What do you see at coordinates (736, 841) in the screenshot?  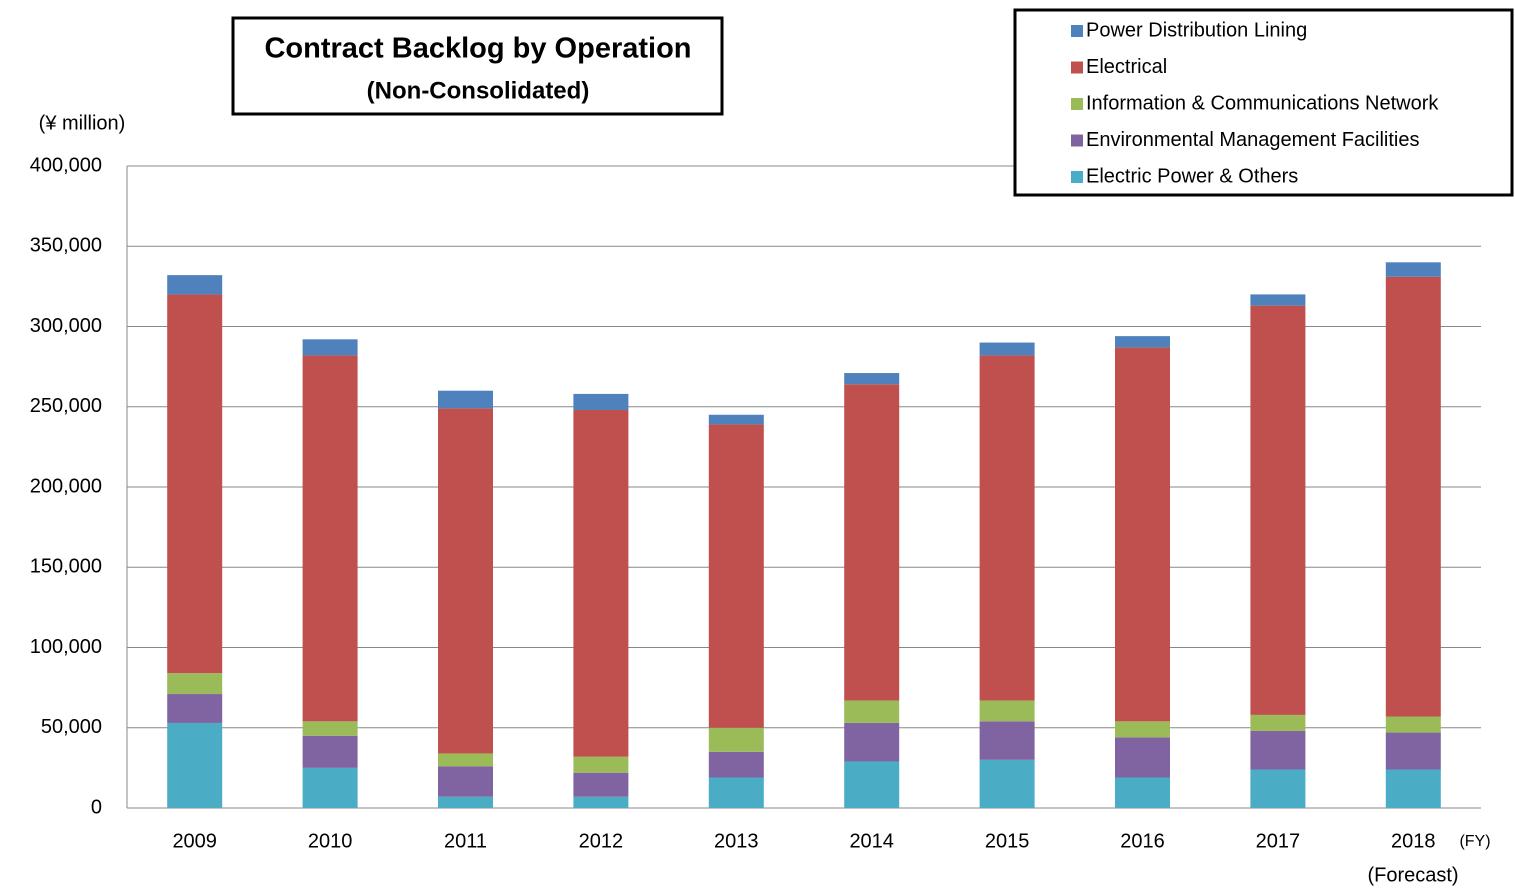 I see `x-tick-label: 2013` at bounding box center [736, 841].